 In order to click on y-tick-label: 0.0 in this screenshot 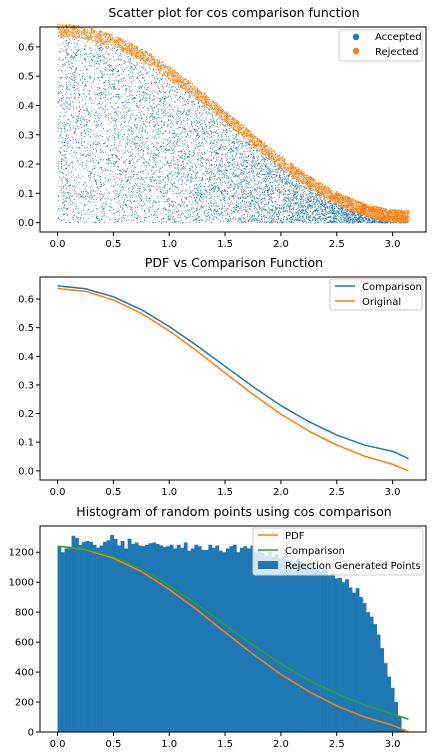, I will do `click(26, 223)`.